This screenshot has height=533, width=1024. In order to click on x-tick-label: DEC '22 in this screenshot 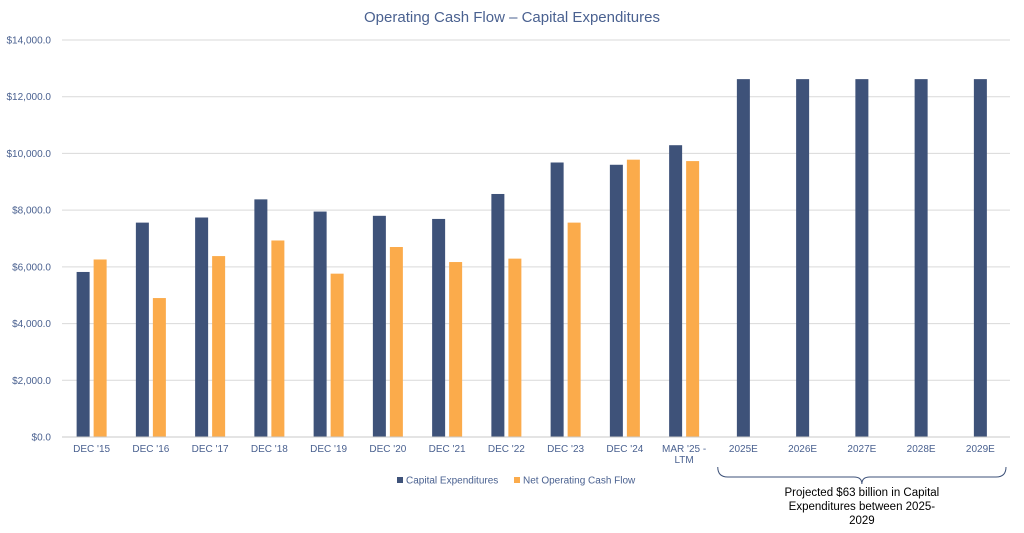, I will do `click(506, 449)`.